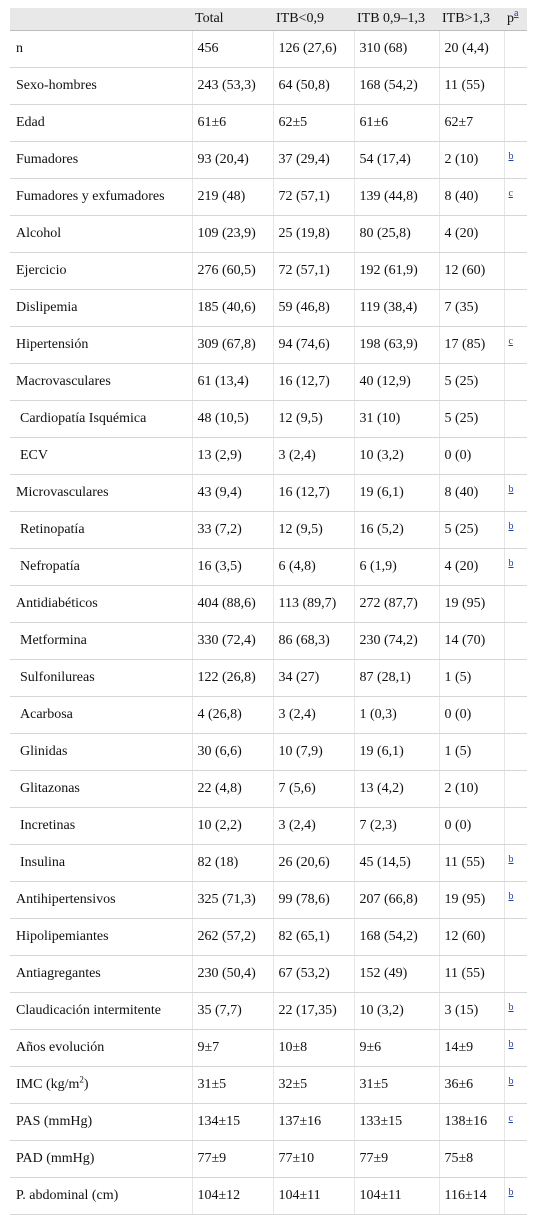 The image size is (536, 1215). What do you see at coordinates (472, 1048) in the screenshot?
I see `table-cell: 14±9` at bounding box center [472, 1048].